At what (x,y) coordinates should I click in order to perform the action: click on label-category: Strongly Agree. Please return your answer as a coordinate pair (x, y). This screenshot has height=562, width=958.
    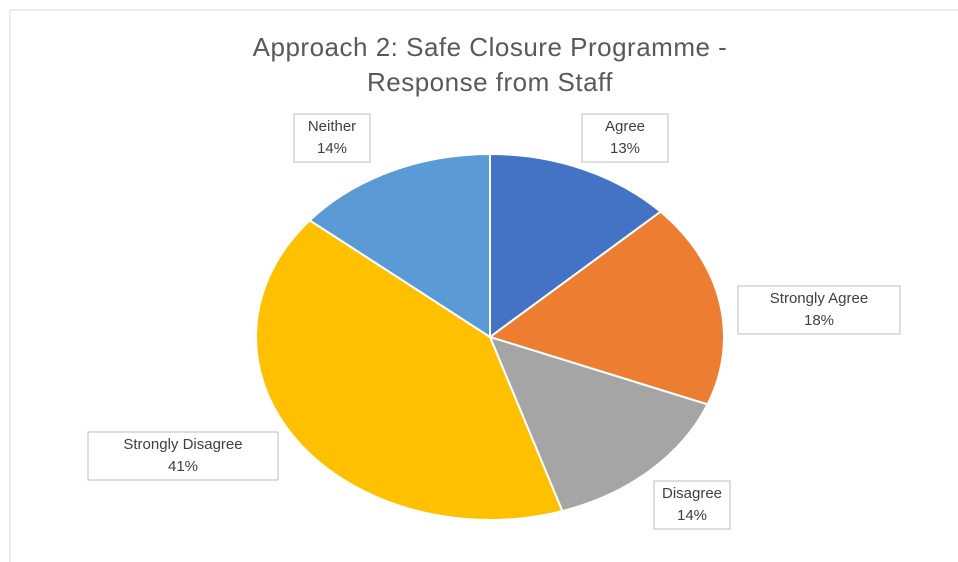
    Looking at the image, I should click on (819, 298).